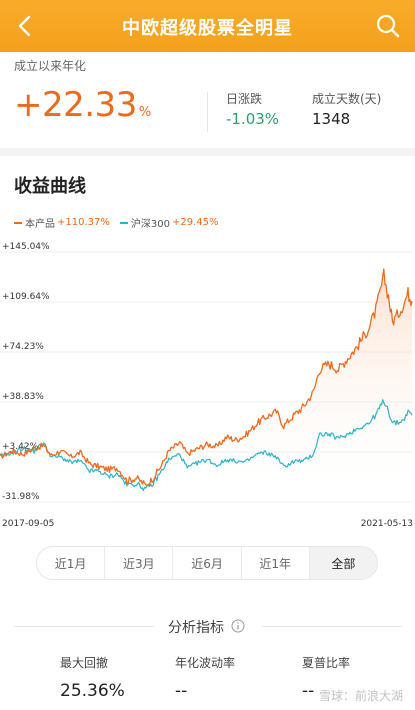 Image resolution: width=415 pixels, height=710 pixels. What do you see at coordinates (205, 677) in the screenshot?
I see `metric-annual-volatility: 年化波动率 --` at bounding box center [205, 677].